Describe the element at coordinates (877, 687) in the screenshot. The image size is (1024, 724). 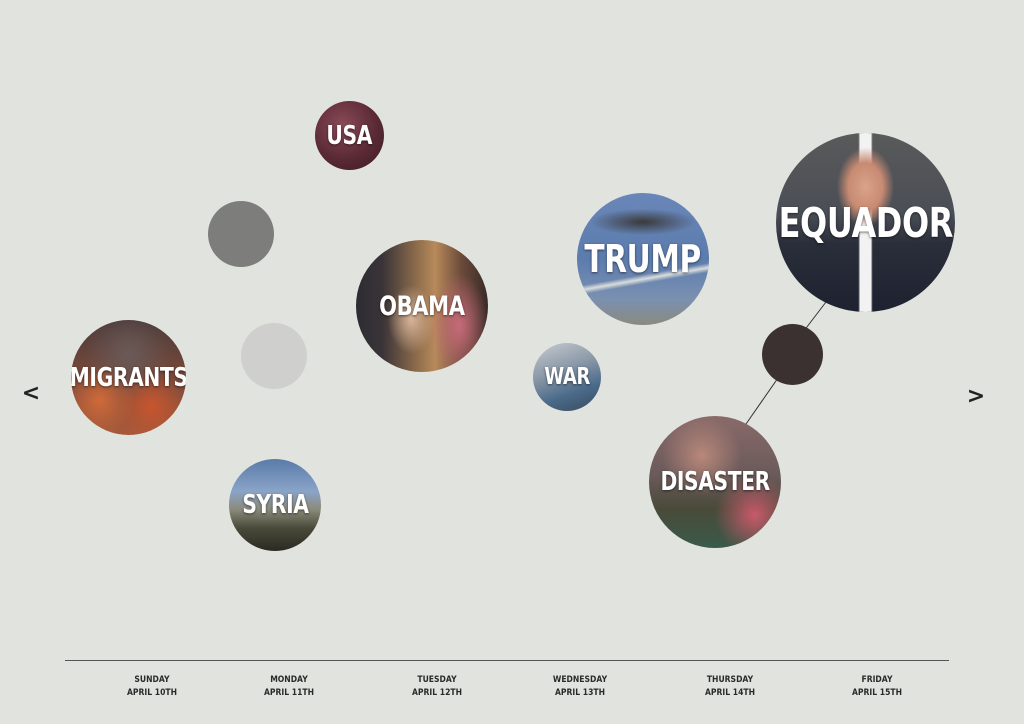
I see `timeline-day-friday: FRIDAY APRIL 15TH` at that location.